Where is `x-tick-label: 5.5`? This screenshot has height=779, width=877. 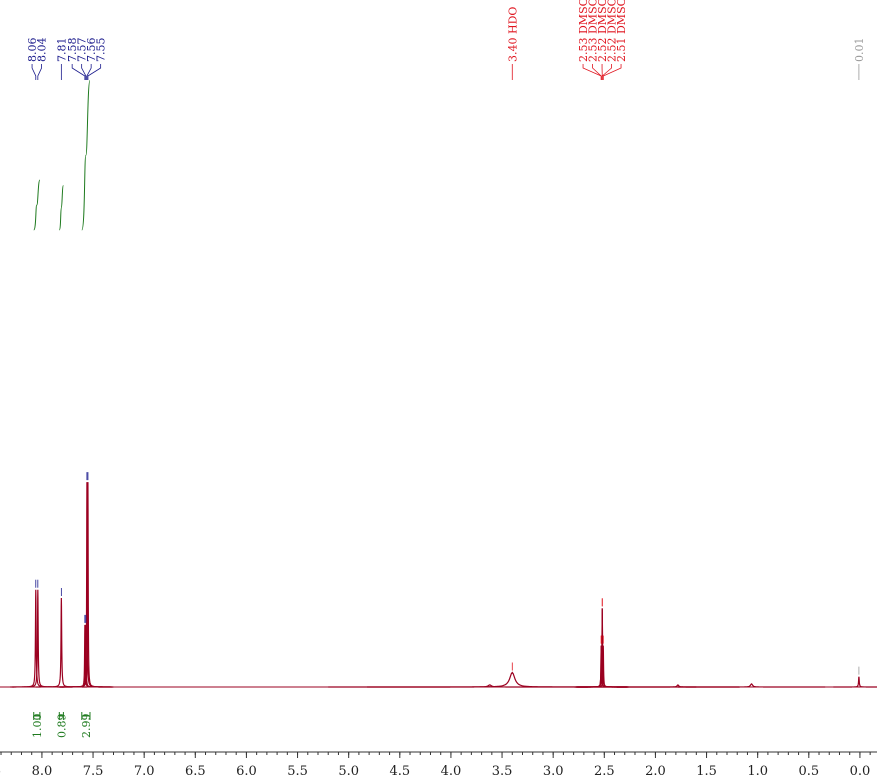 x-tick-label: 5.5 is located at coordinates (297, 771).